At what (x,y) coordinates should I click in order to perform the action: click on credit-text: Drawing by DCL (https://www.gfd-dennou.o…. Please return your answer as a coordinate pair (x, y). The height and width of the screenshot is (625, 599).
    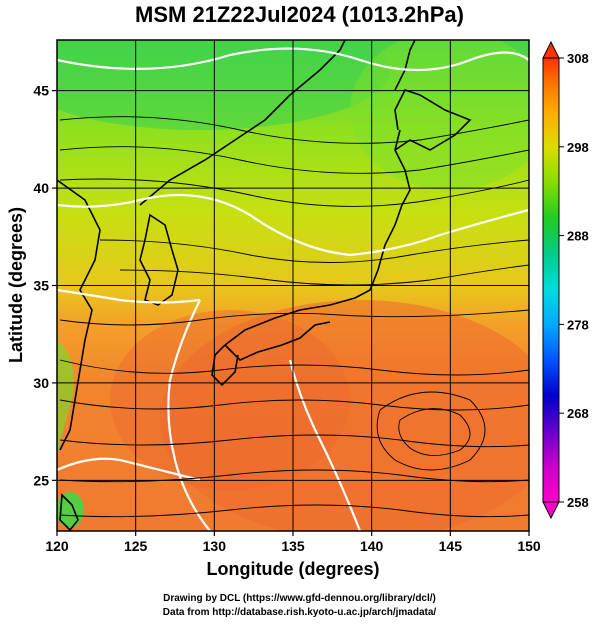
    Looking at the image, I should click on (299, 606).